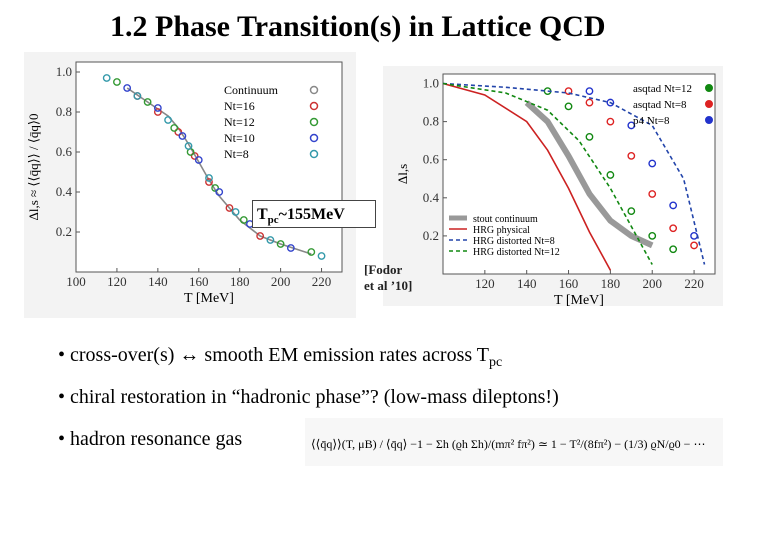  Describe the element at coordinates (239, 122) in the screenshot. I see `legend-label: Nt=12` at that location.